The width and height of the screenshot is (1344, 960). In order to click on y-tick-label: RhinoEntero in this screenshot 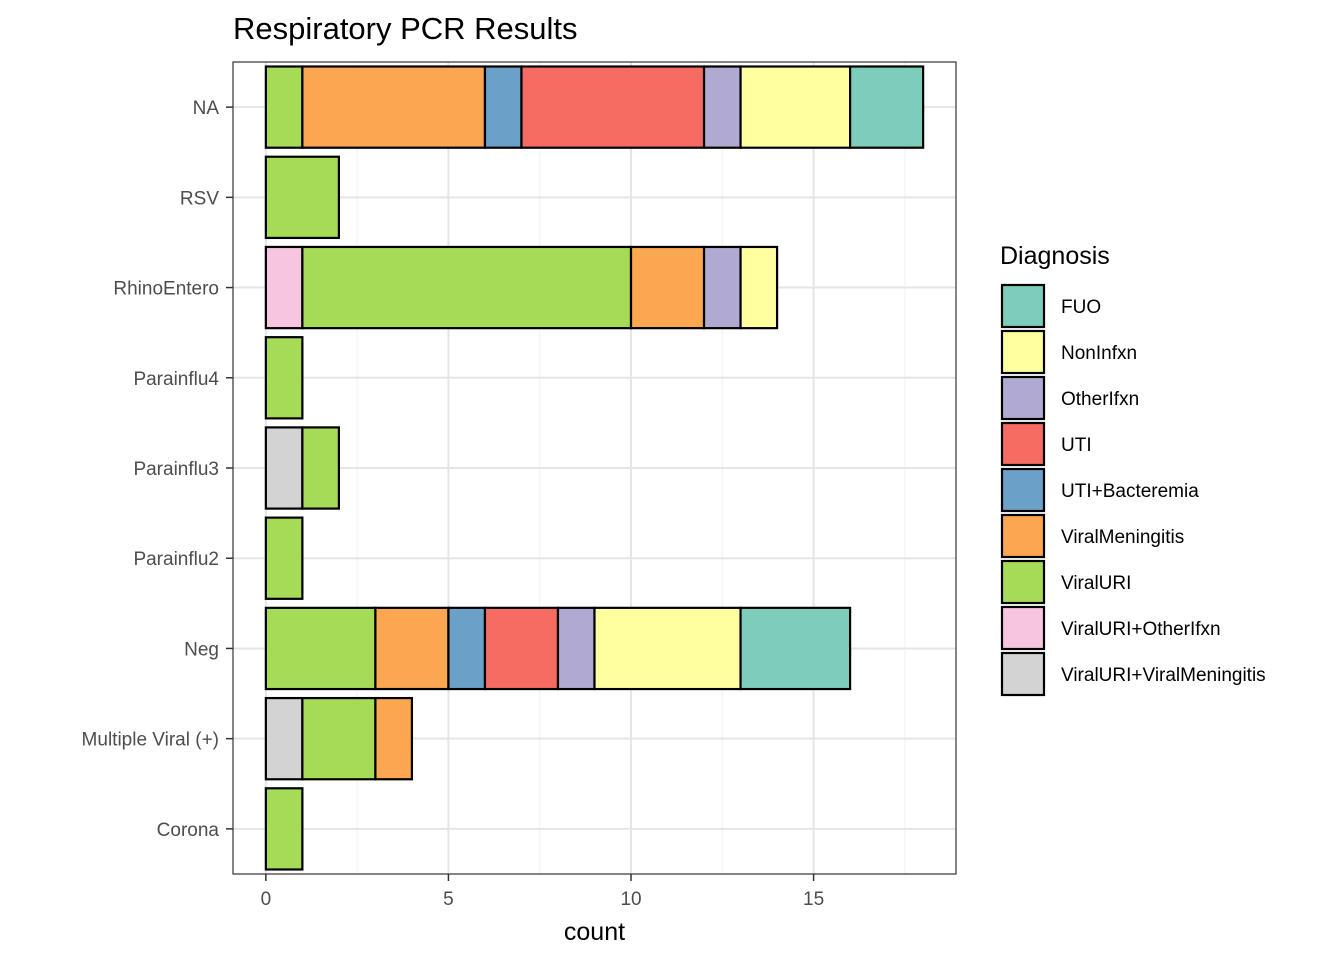, I will do `click(166, 289)`.